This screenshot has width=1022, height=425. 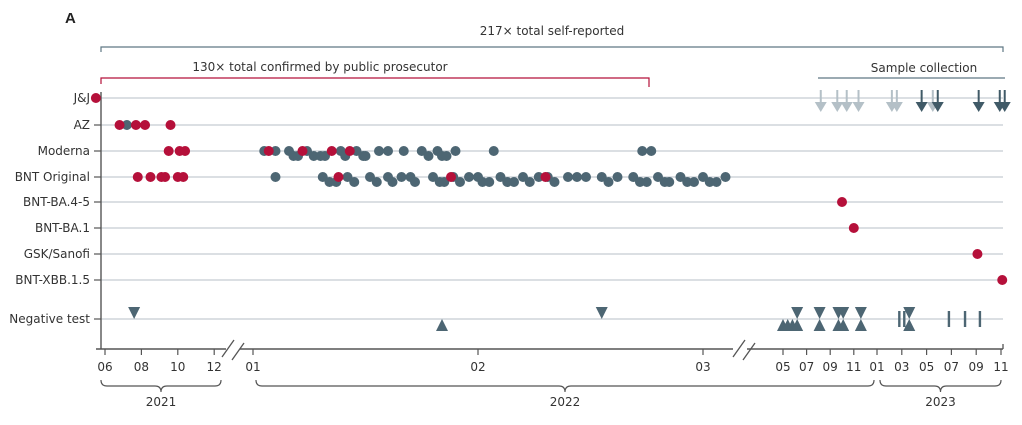 What do you see at coordinates (62, 228) in the screenshot?
I see `y-label-bnt-ba-1: BNT-BA.1` at bounding box center [62, 228].